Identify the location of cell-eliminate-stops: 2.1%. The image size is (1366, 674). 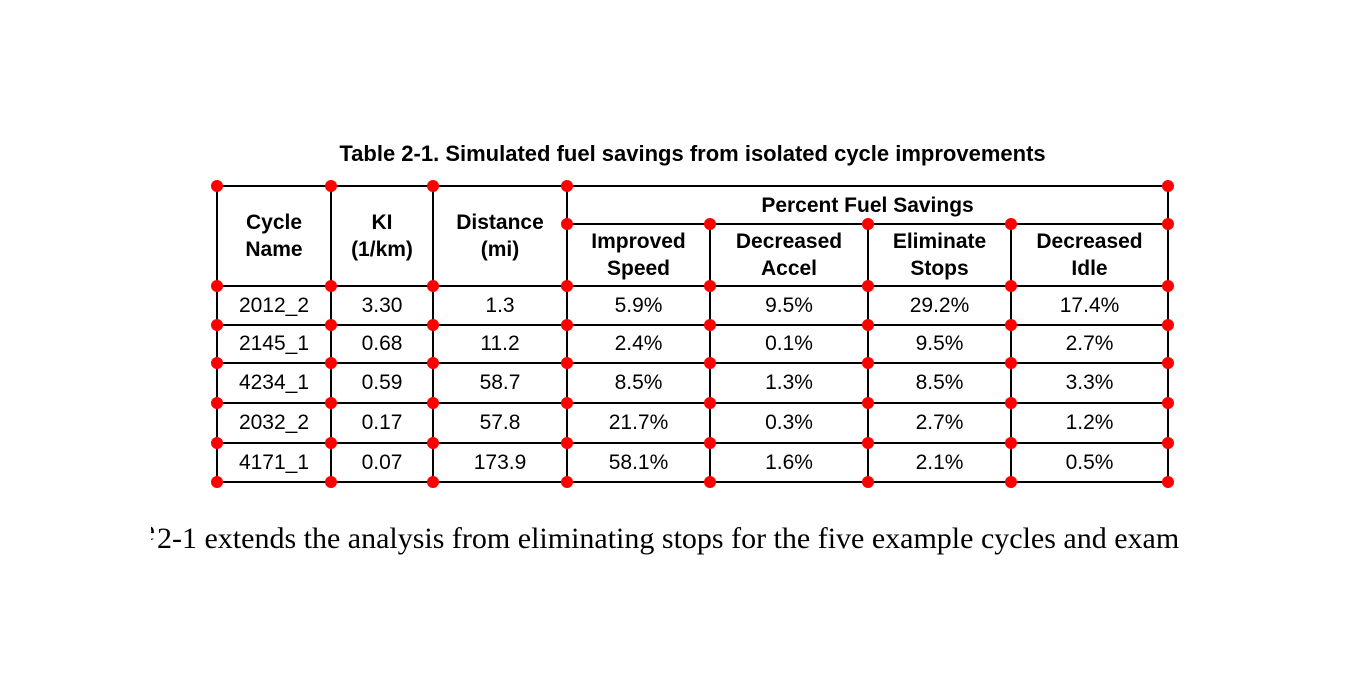
(939, 462).